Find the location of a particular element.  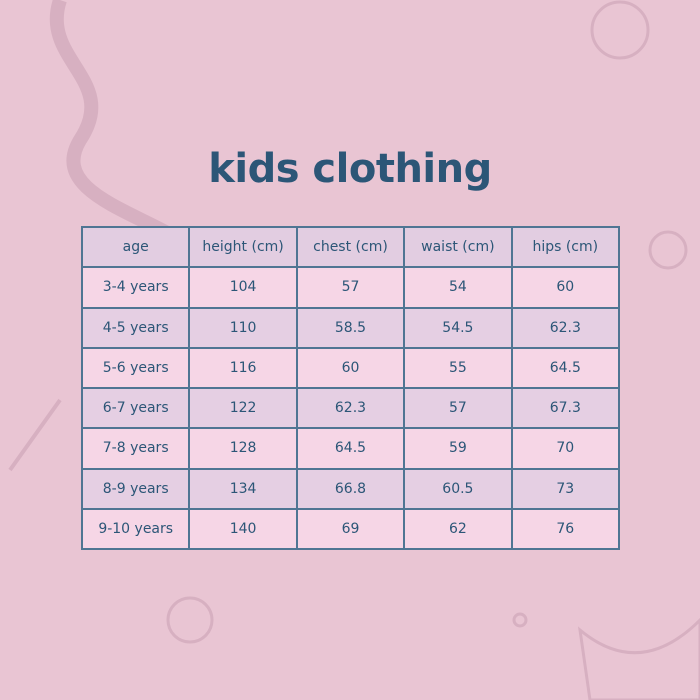

header-cell: hips (cm) is located at coordinates (565, 247).